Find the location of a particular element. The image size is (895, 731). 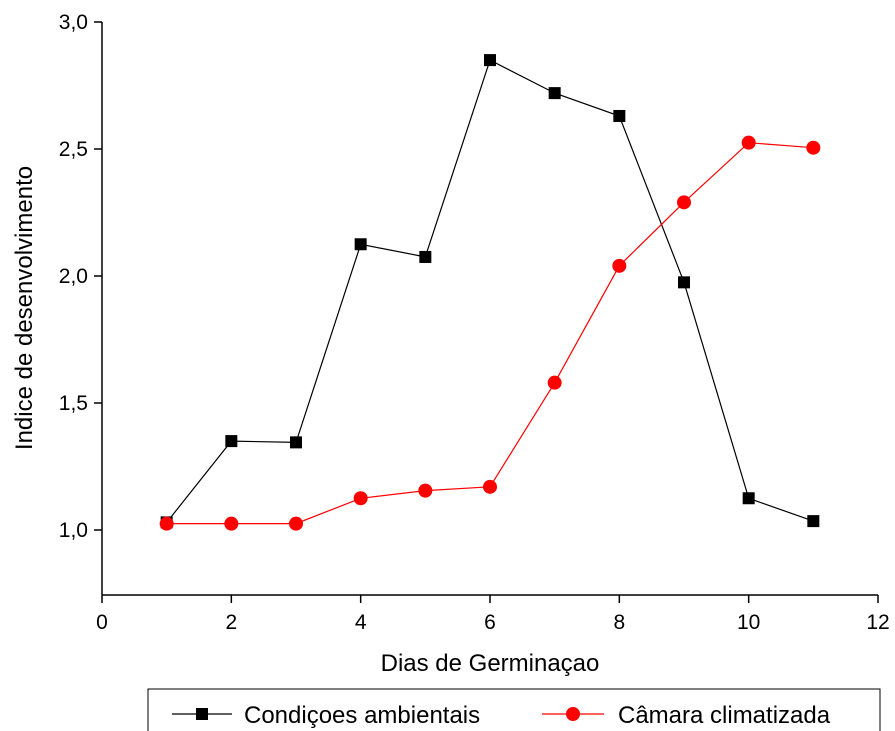

y-tick-label: 2,0 is located at coordinates (73, 276).